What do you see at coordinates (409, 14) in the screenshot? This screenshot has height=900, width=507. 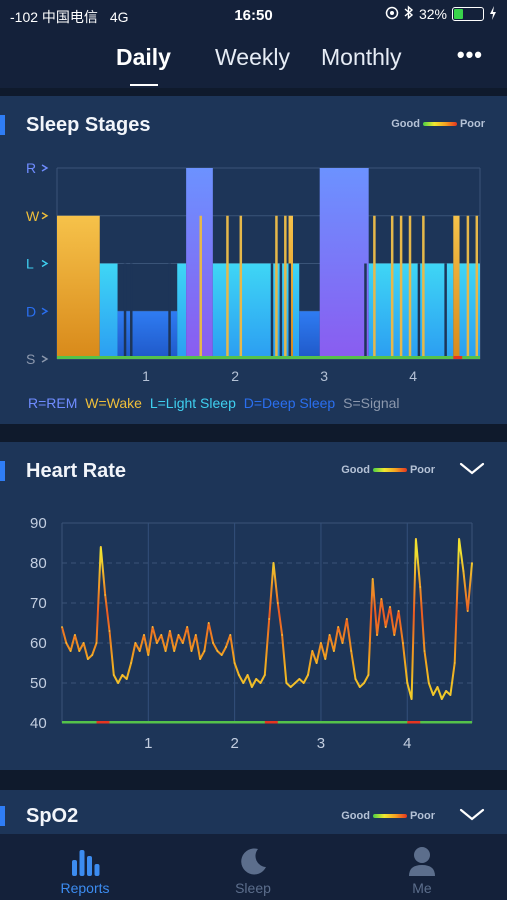 I see `bluetooth-icon` at bounding box center [409, 14].